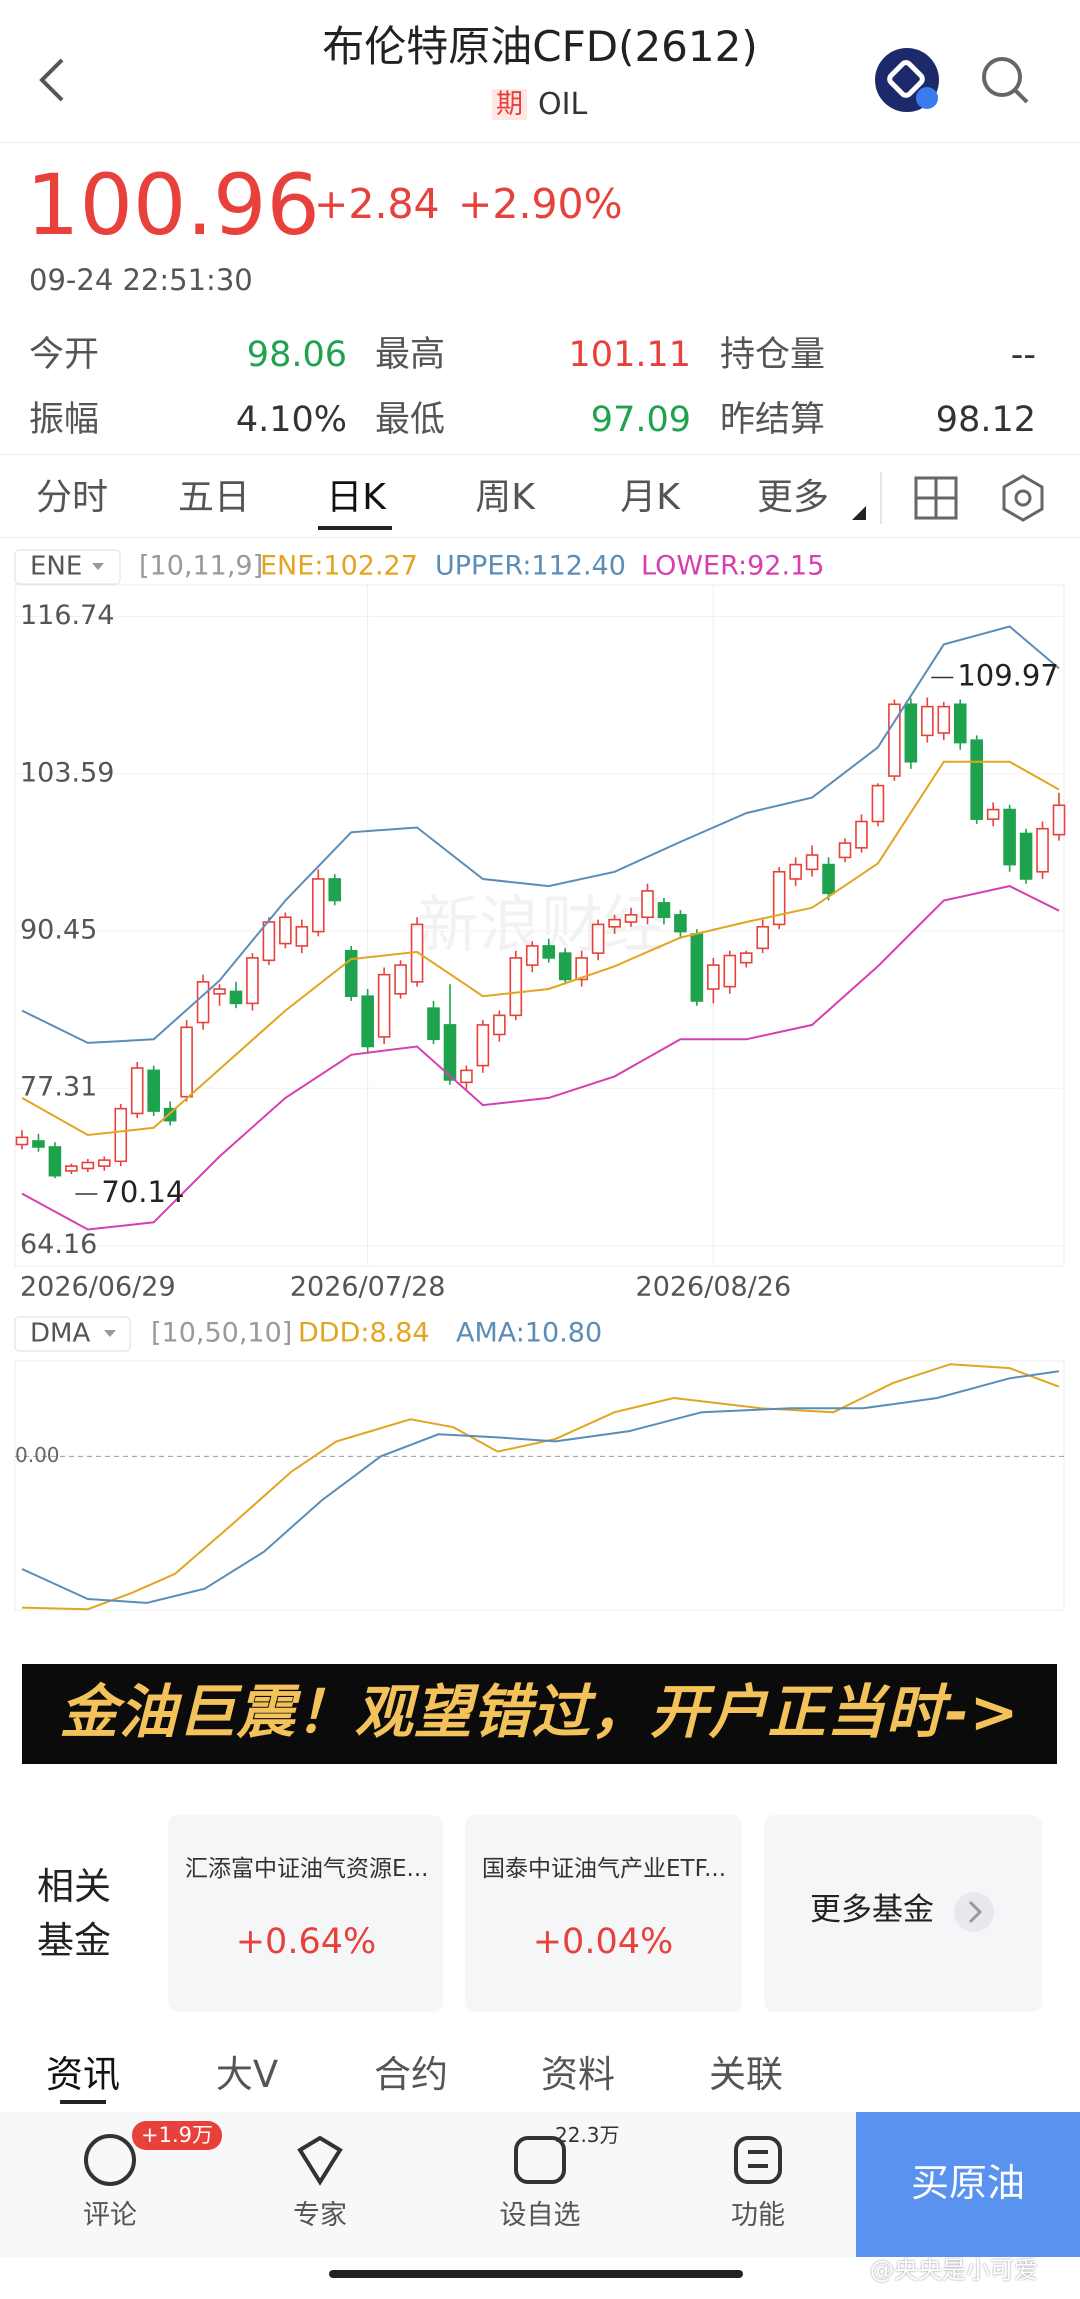  Describe the element at coordinates (67, 772) in the screenshot. I see `y-tick-label: 103.59` at that location.